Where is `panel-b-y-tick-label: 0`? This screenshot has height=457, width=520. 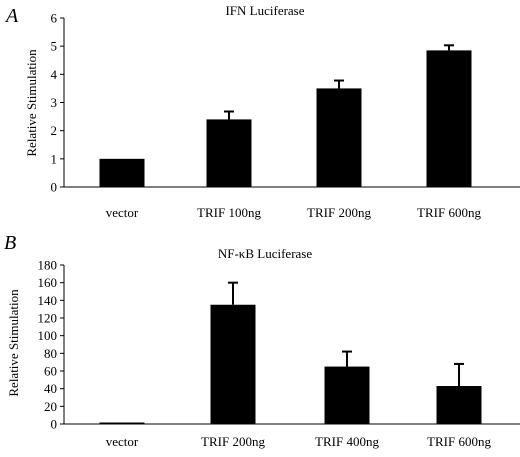 panel-b-y-tick-label: 0 is located at coordinates (54, 424).